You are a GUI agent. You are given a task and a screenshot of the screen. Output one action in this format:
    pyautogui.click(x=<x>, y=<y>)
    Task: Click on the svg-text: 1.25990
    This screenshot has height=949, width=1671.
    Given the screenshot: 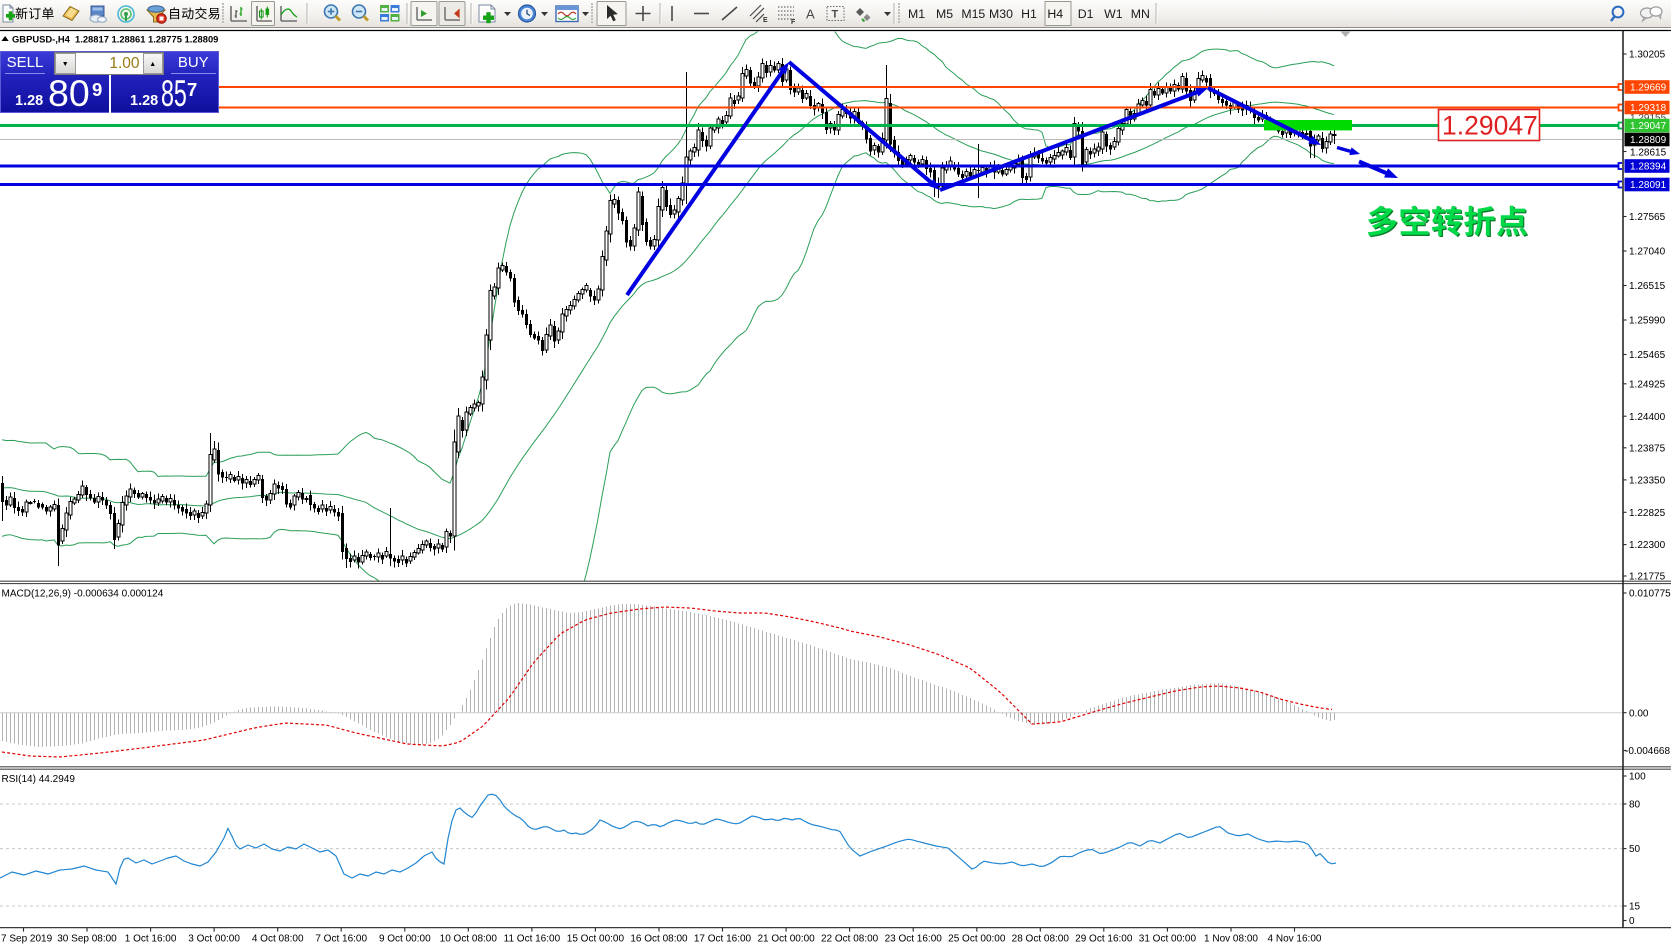 What is the action you would take?
    pyautogui.click(x=1647, y=321)
    